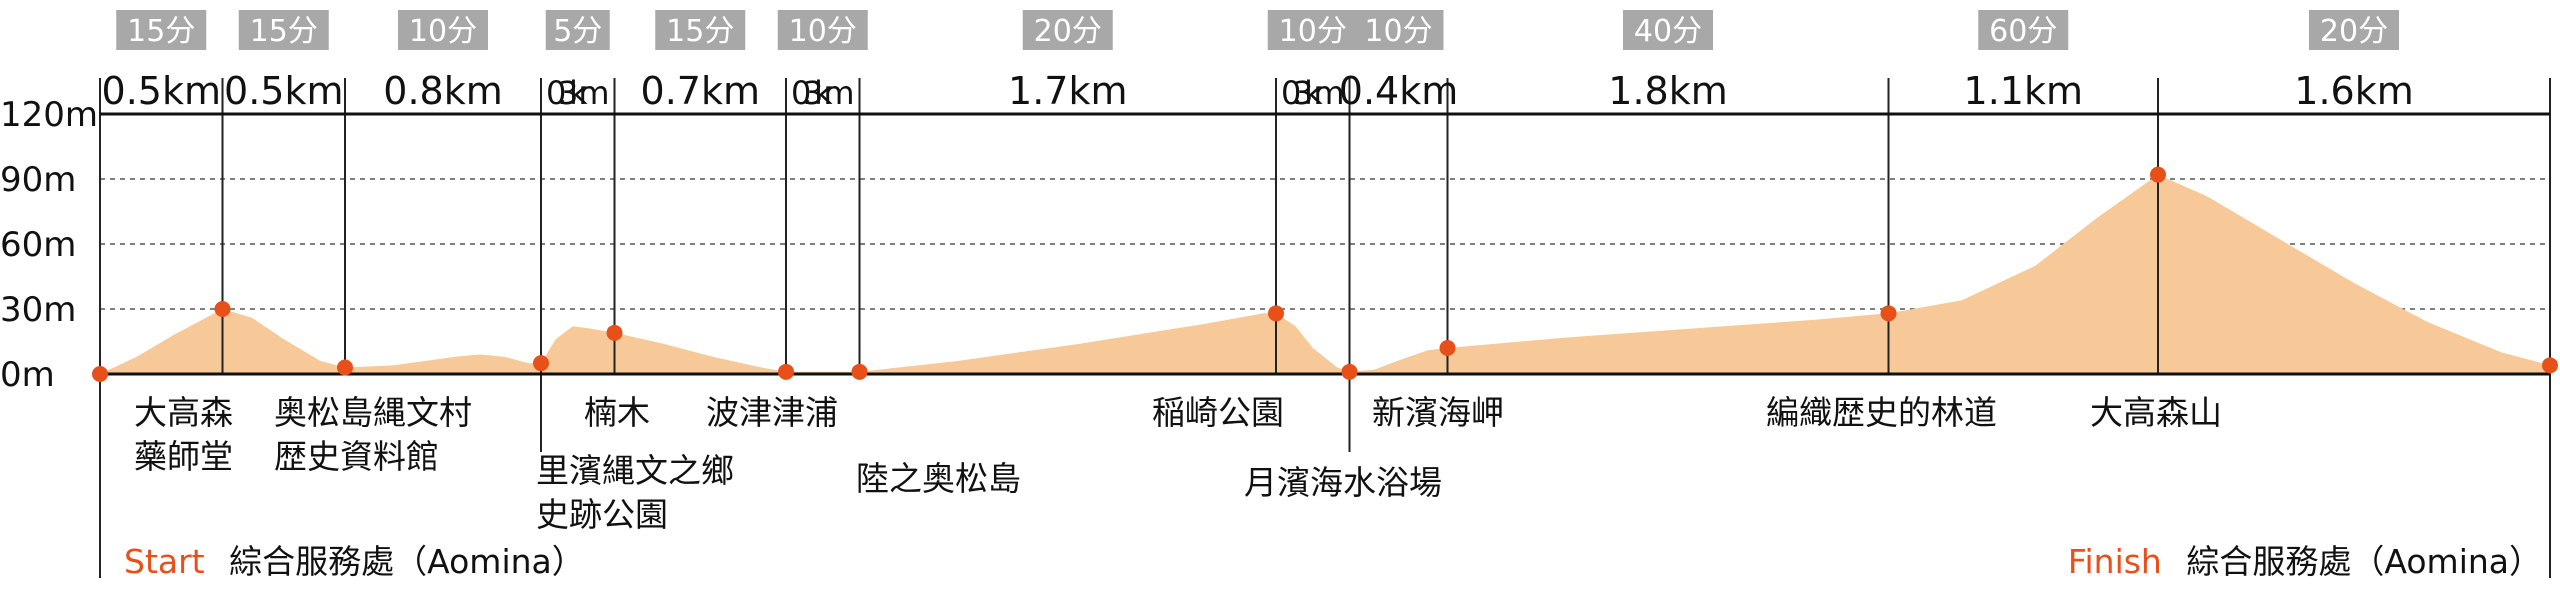 The width and height of the screenshot is (2560, 606). I want to click on time-badge-label: 5分, so click(577, 31).